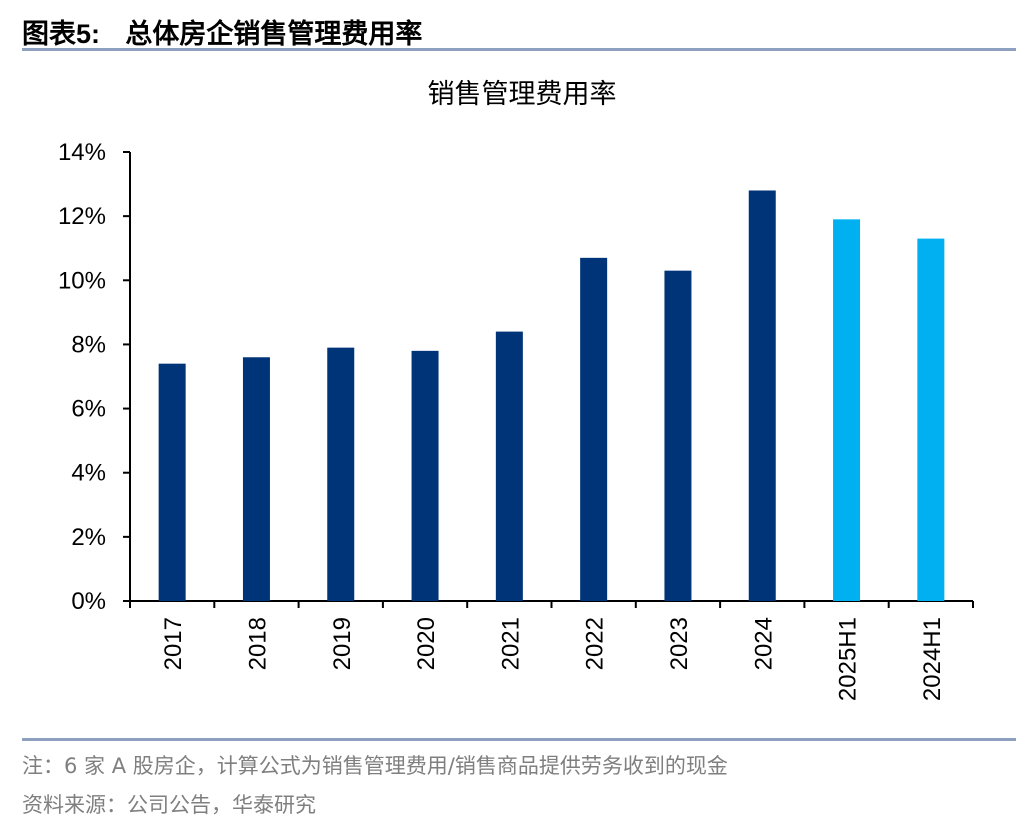 This screenshot has height=828, width=1036. I want to click on bar-2022, so click(594, 429).